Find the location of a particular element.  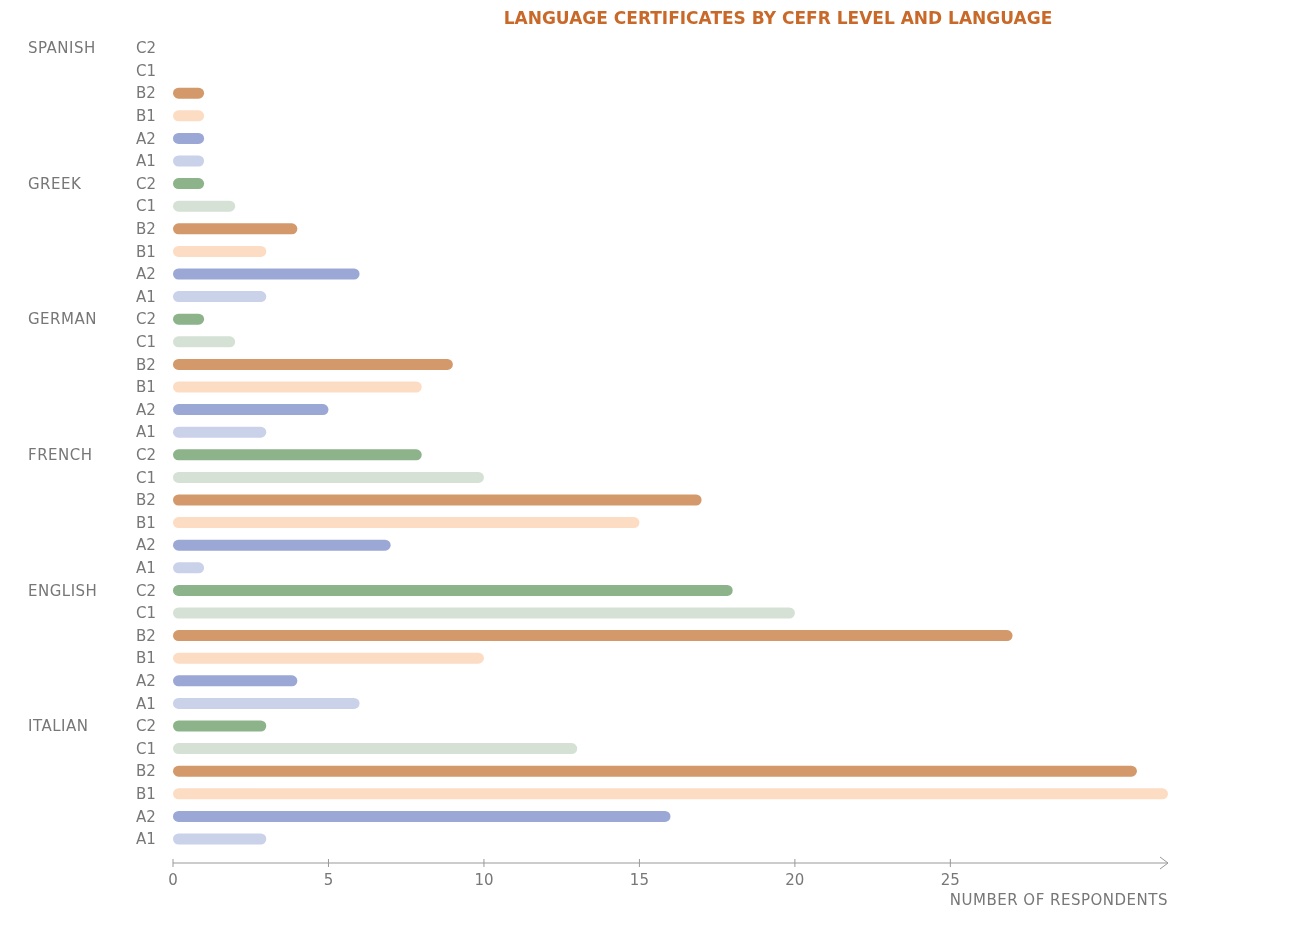

text: FRENCH is located at coordinates (60, 455).